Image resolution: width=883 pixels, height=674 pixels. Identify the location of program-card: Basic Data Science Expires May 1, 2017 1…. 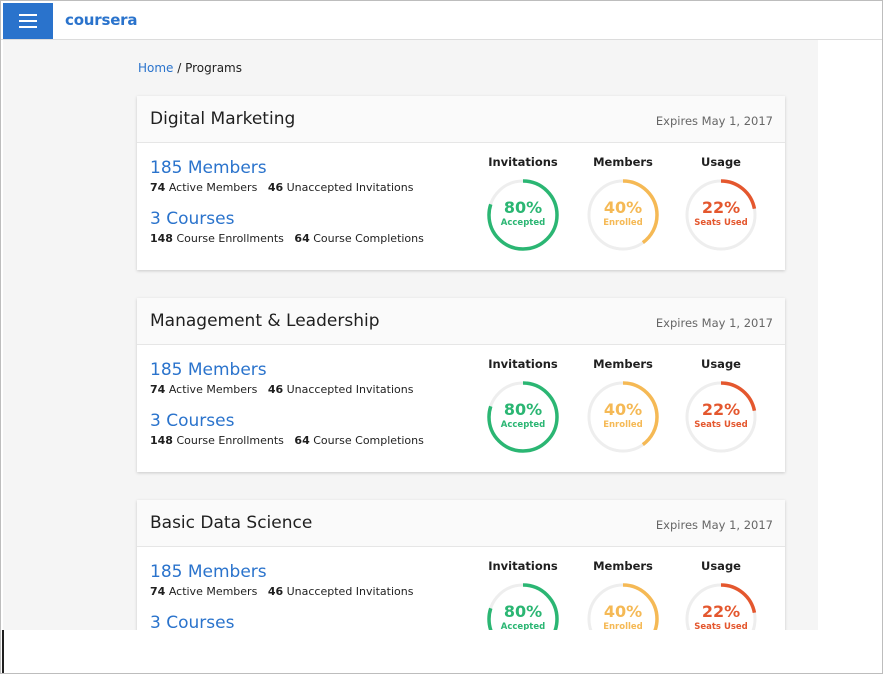
(461, 565).